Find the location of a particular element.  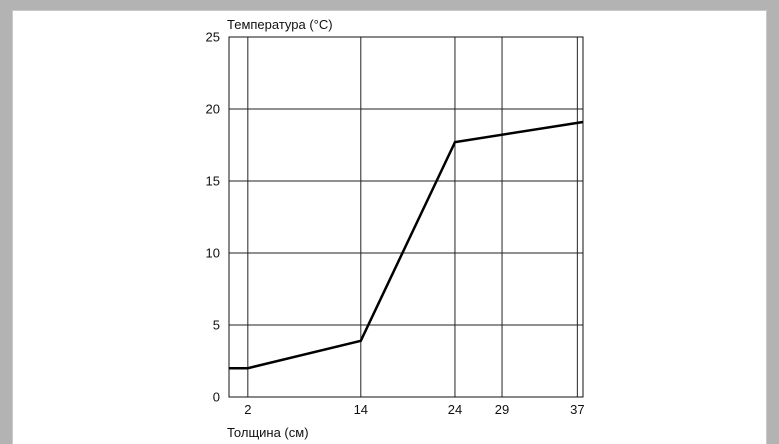

y-tick-label: 15 is located at coordinates (213, 181).